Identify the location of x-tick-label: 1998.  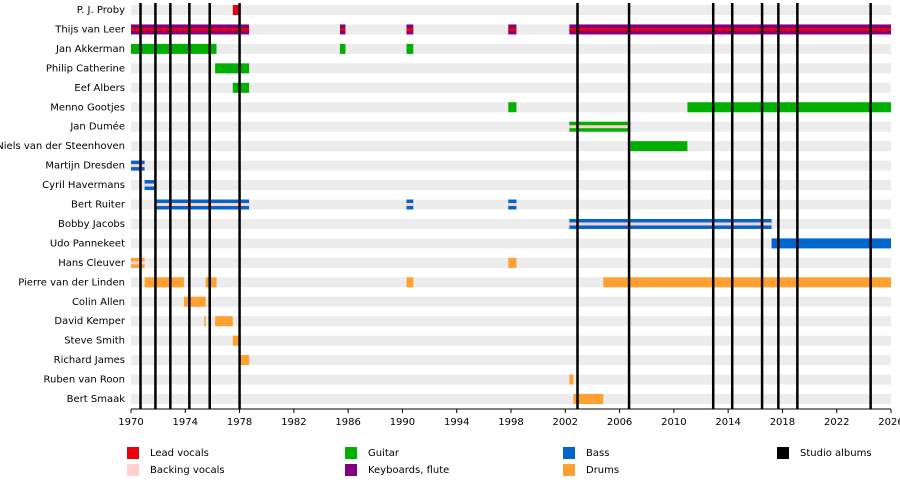
(510, 422).